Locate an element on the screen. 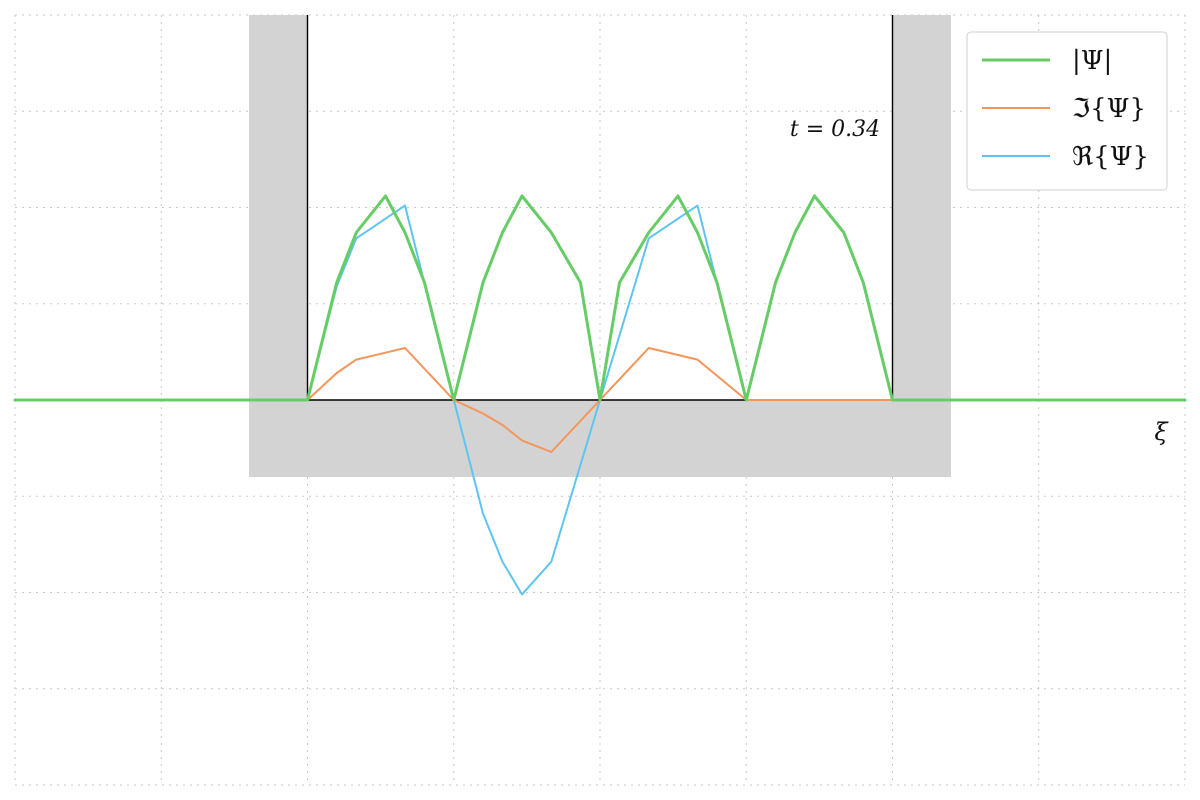  legend-label: ℜ{Ψ} is located at coordinates (1110, 157).